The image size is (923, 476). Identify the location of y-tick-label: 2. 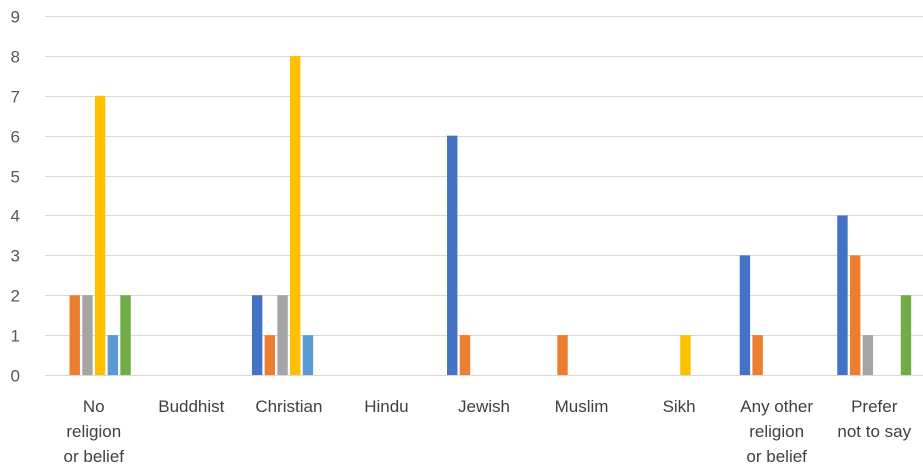
(15, 296).